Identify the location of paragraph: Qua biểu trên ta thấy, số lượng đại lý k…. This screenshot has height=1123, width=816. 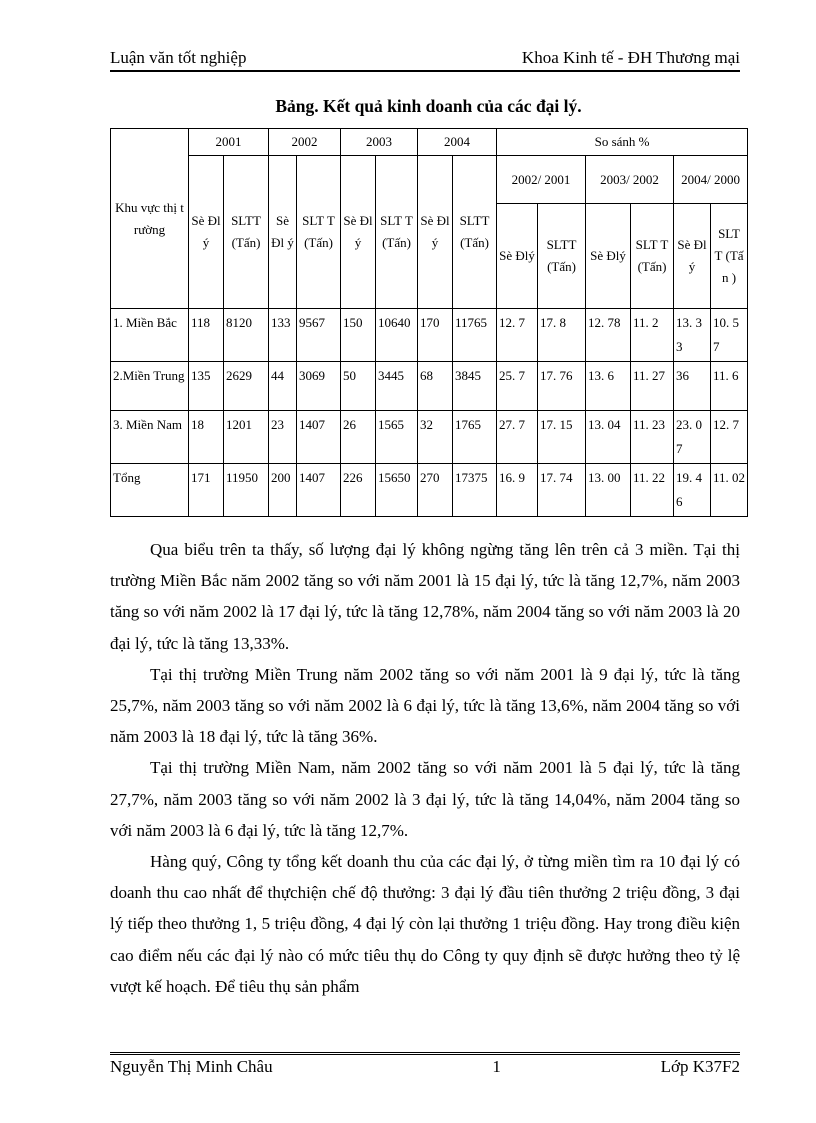
(425, 596).